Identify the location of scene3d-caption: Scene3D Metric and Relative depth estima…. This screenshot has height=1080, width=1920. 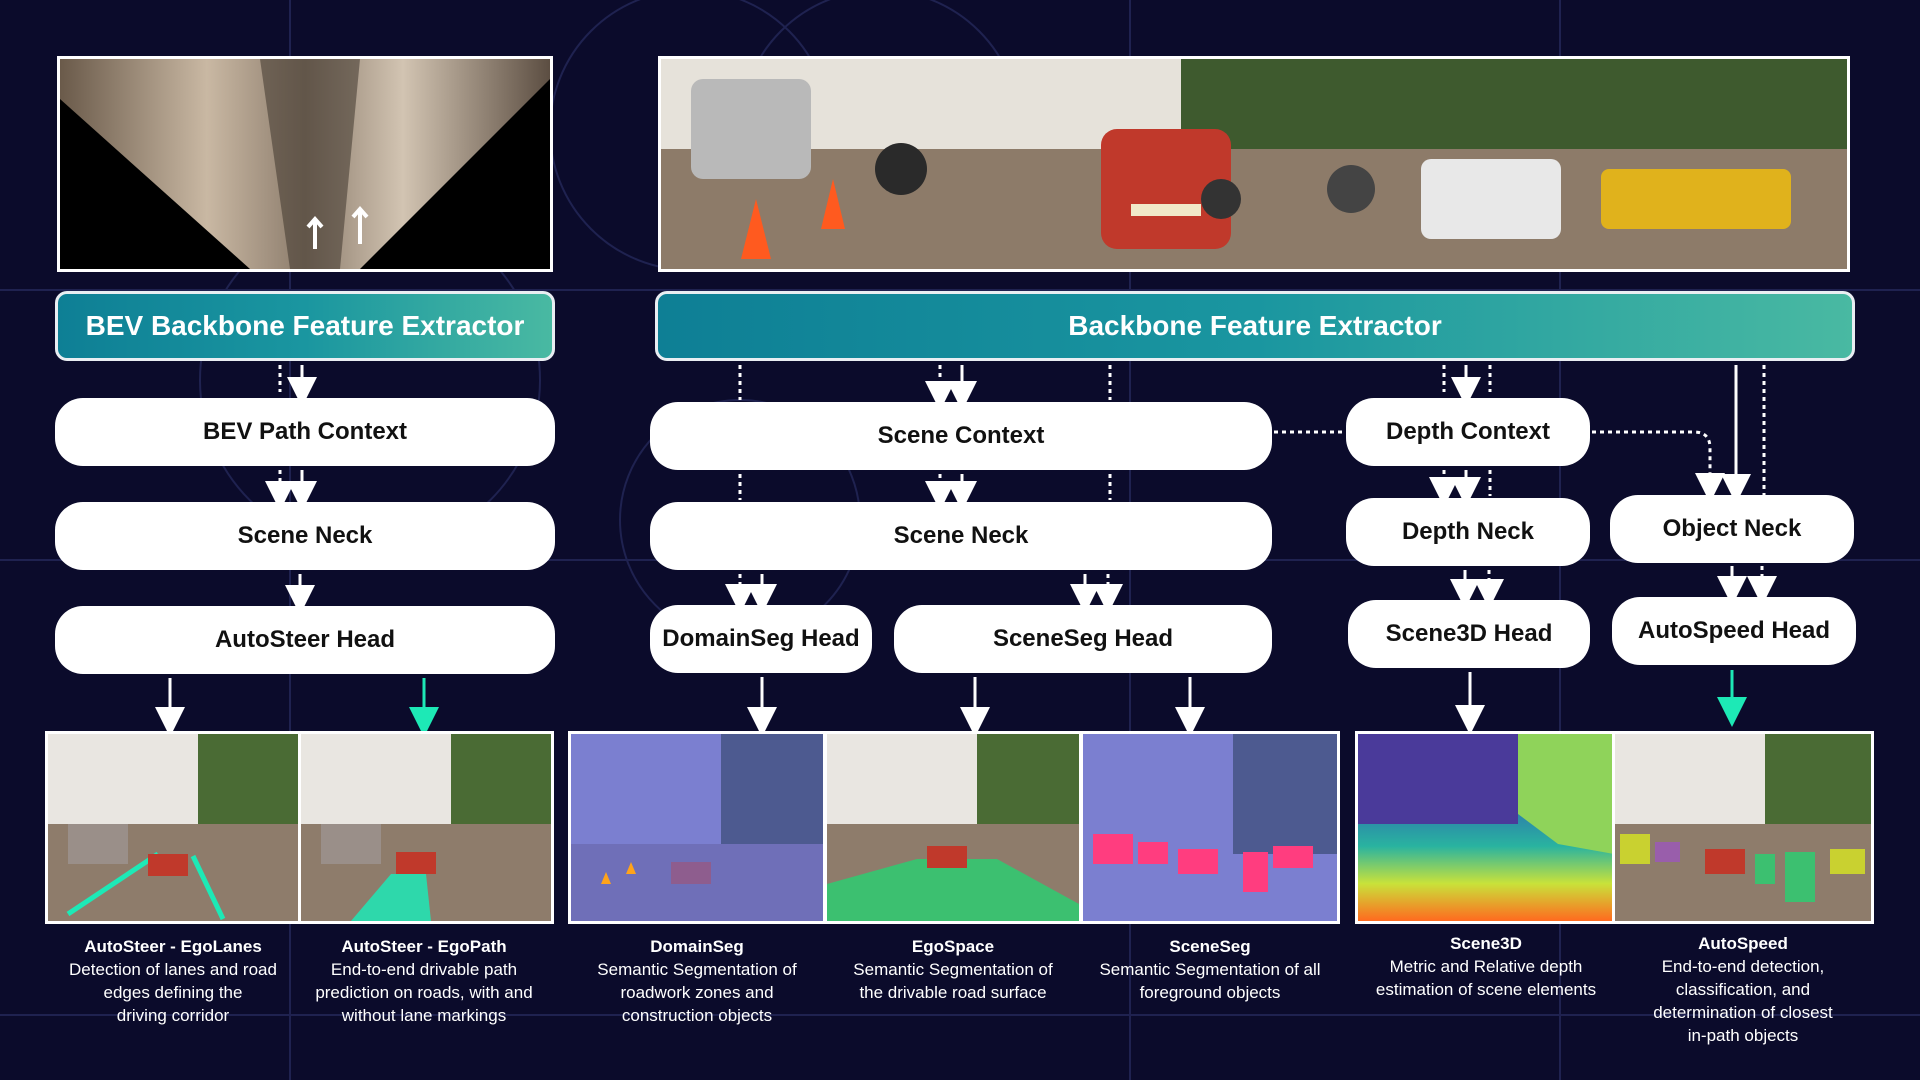
(1486, 966).